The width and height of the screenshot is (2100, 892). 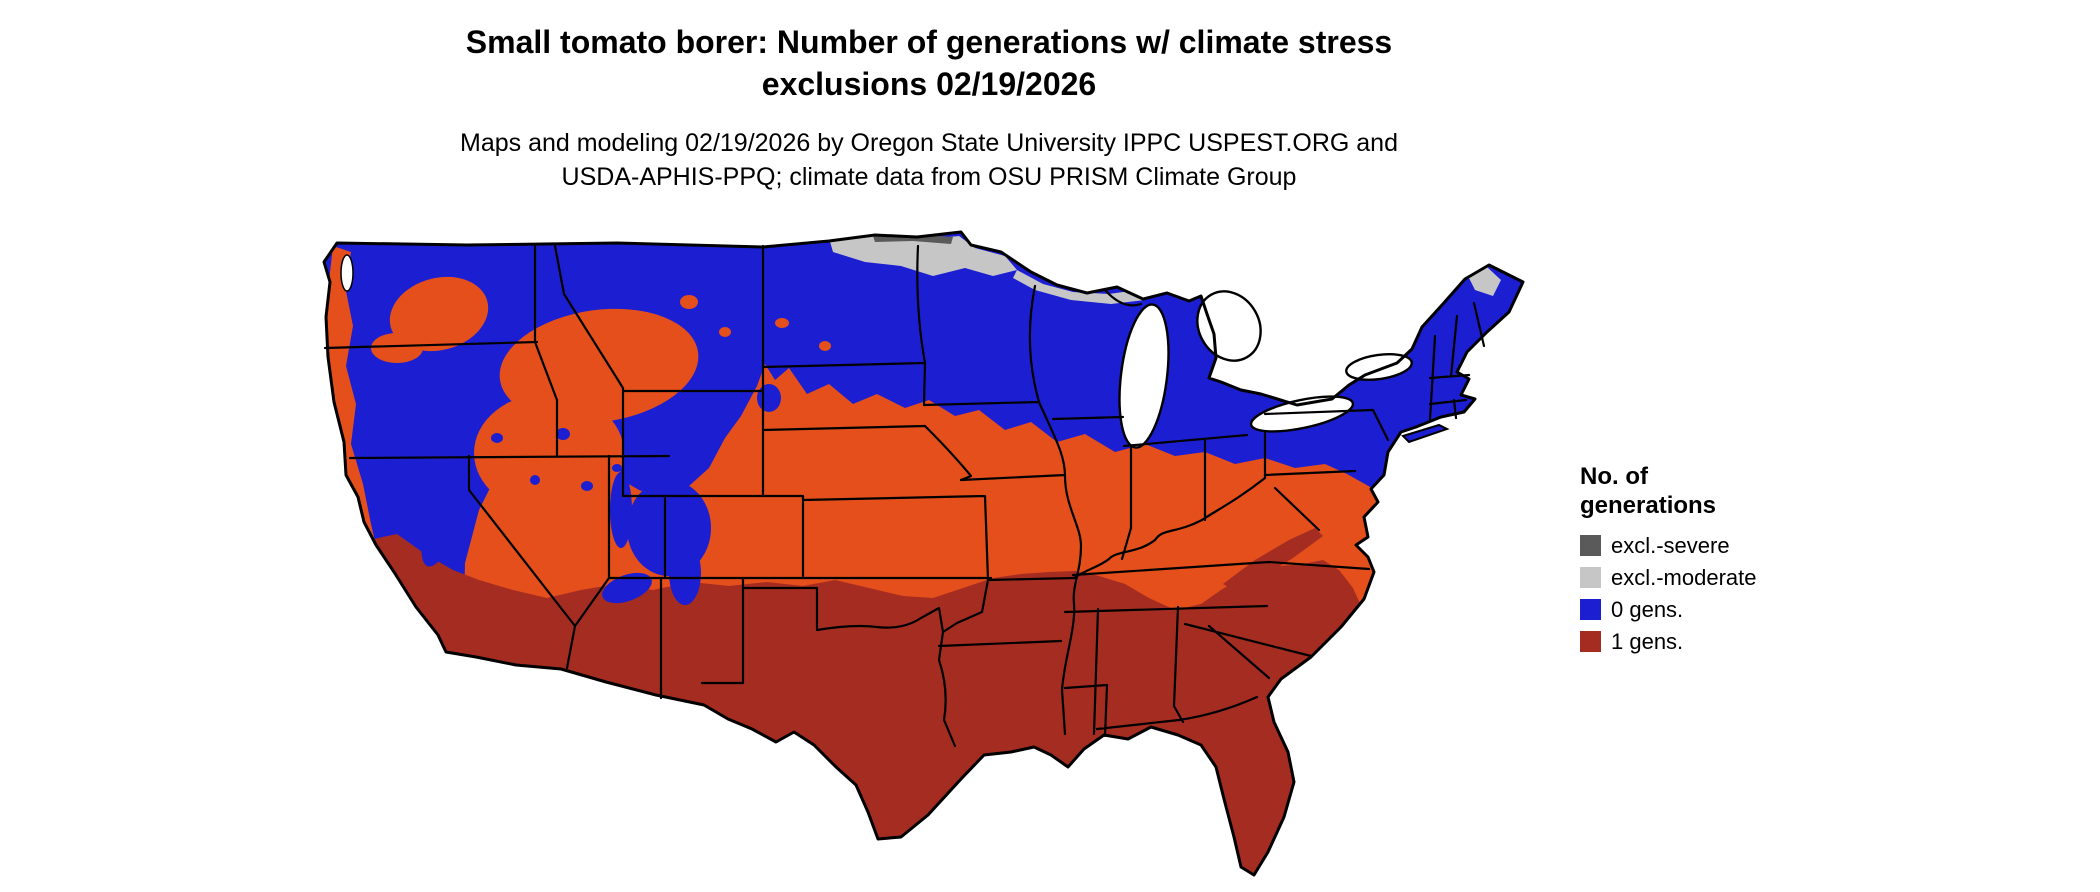 I want to click on map-region-transition-gorge, so click(x=397, y=348).